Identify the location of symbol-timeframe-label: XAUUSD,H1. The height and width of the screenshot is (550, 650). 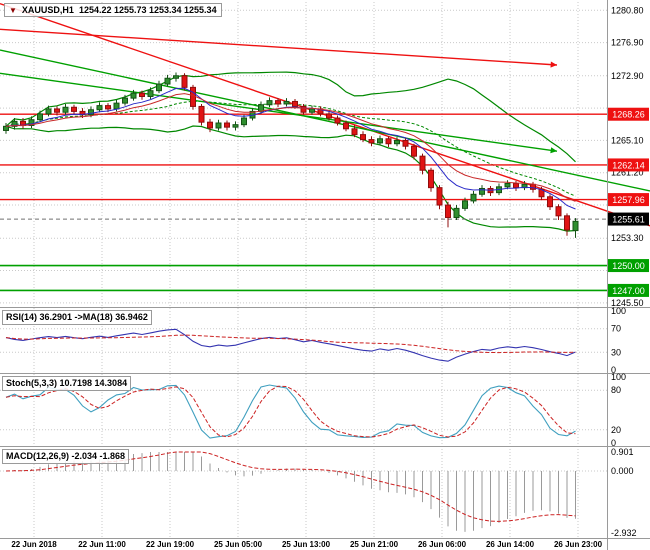
(47, 10).